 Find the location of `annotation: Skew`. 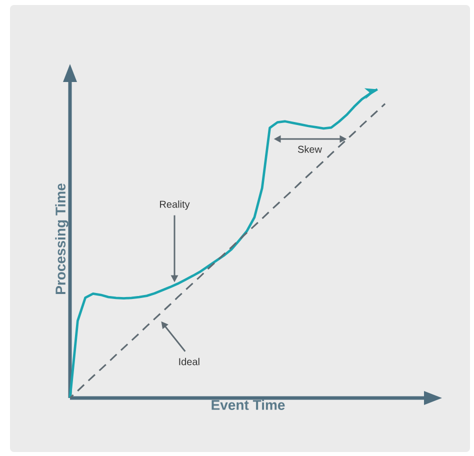

annotation: Skew is located at coordinates (310, 149).